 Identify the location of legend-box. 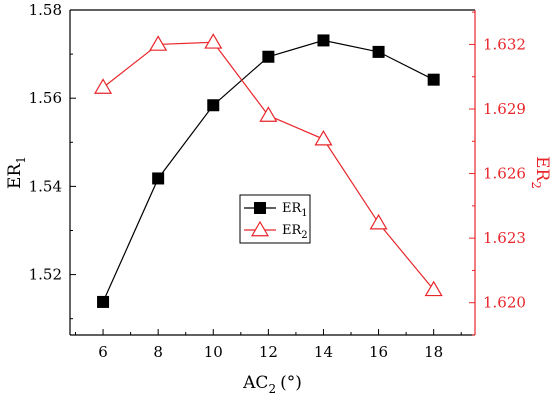
(275, 219).